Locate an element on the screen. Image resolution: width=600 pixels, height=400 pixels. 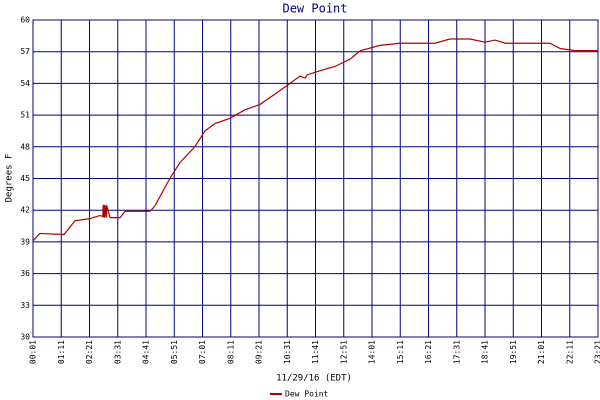
y-tick-label: 42 is located at coordinates (25, 210).